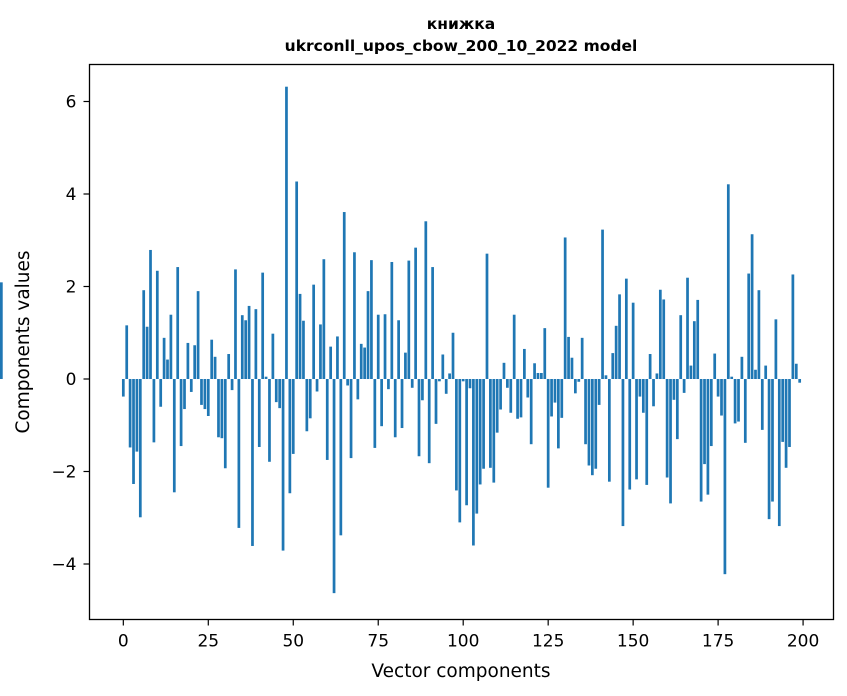  I want to click on y-tick-label: 6, so click(71, 103).